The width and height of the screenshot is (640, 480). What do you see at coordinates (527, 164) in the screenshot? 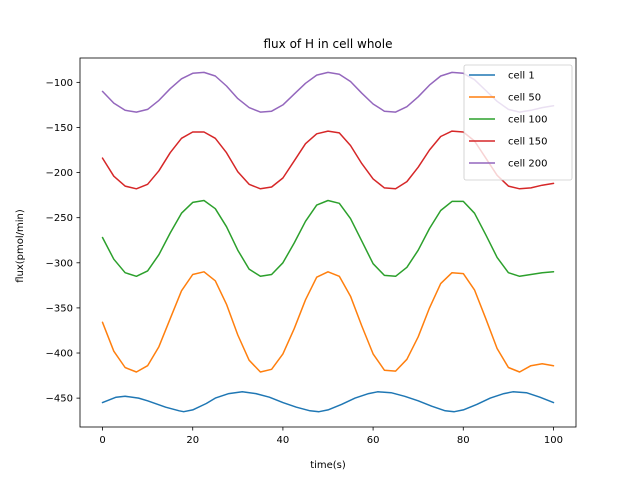
I see `legend-label-4: cell 200` at bounding box center [527, 164].